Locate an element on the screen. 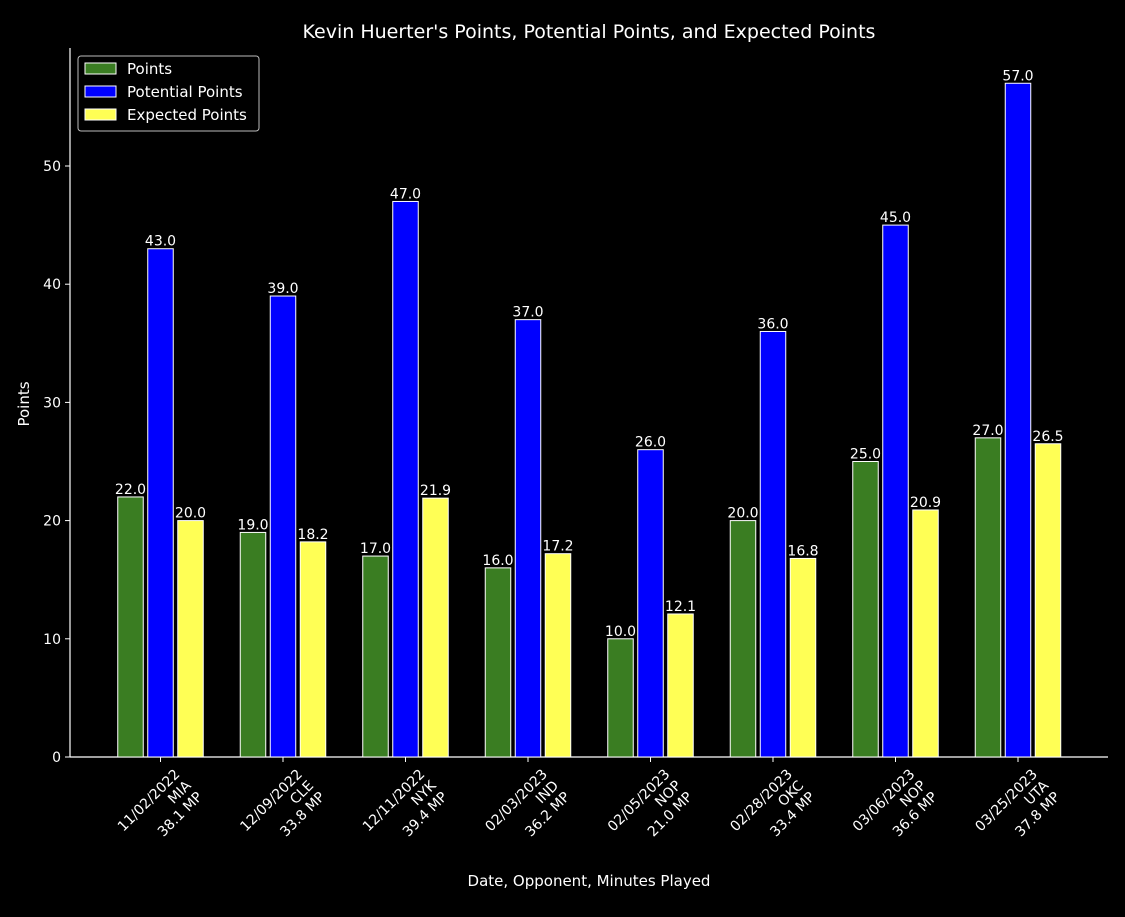 The width and height of the screenshot is (1125, 917). bar-value-label: 20.9 is located at coordinates (925, 503).